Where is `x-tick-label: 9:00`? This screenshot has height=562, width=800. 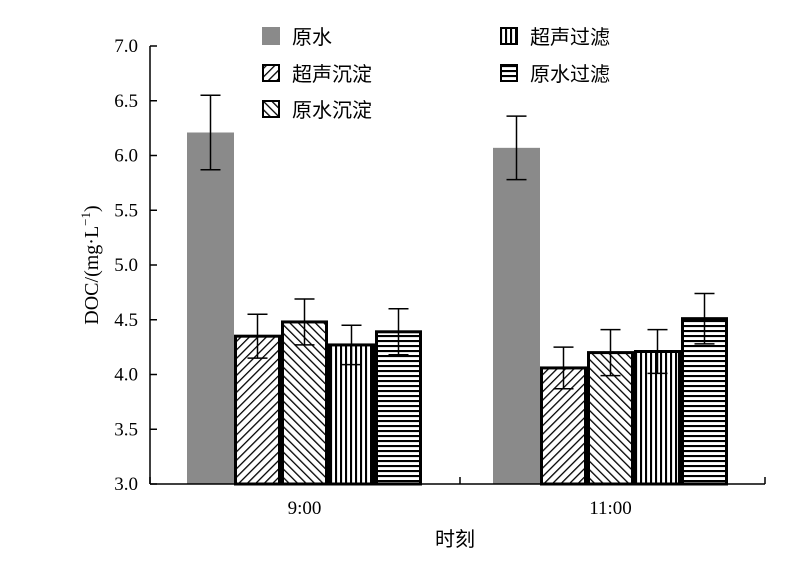
x-tick-label: 9:00 is located at coordinates (305, 508).